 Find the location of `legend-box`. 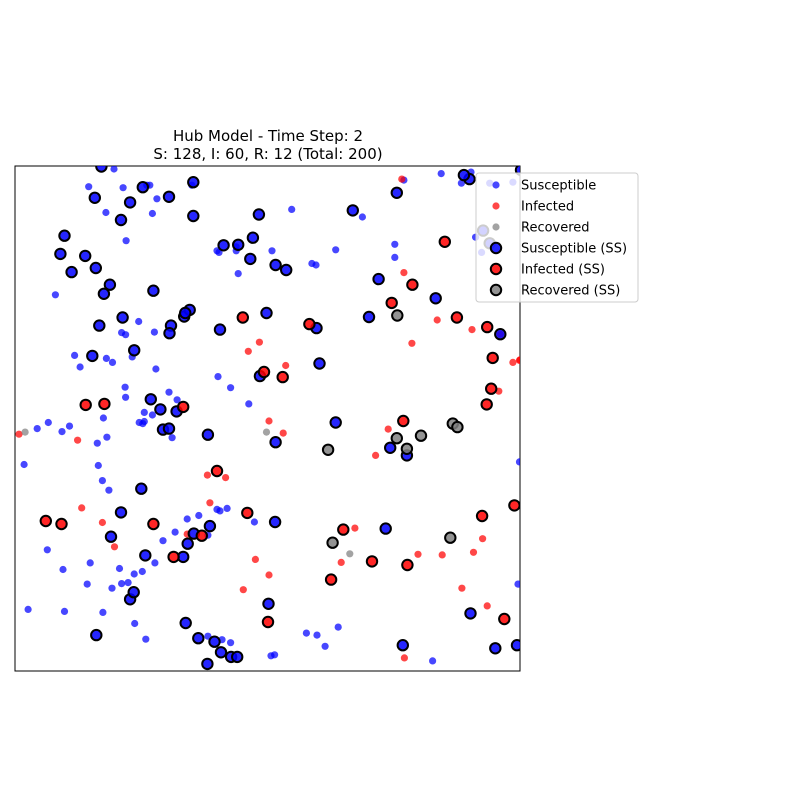

legend-box is located at coordinates (557, 237).